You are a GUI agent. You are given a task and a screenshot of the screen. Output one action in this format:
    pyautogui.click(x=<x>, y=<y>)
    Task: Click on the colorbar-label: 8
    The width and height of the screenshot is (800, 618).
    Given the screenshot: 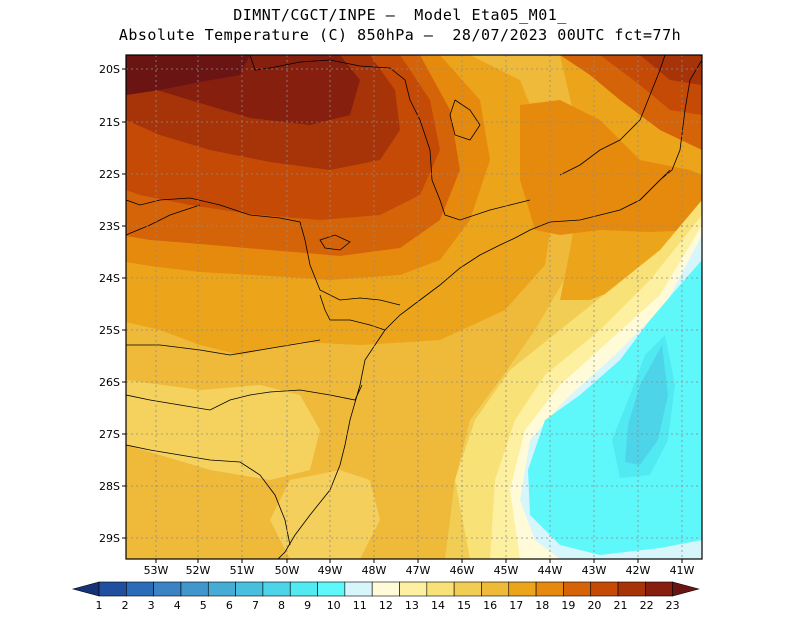 What is the action you would take?
    pyautogui.click(x=281, y=605)
    